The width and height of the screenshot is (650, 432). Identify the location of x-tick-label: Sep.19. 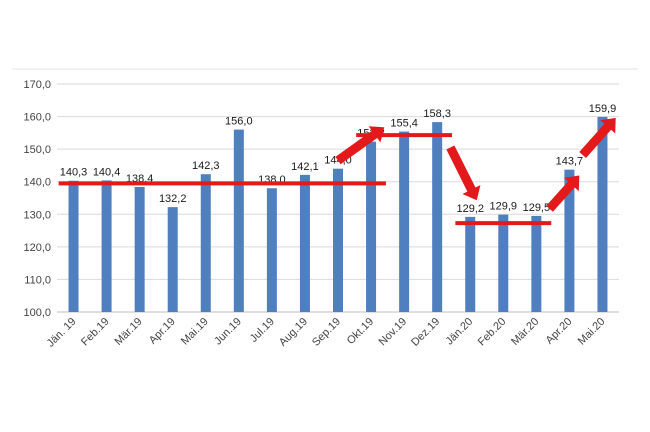
(326, 332).